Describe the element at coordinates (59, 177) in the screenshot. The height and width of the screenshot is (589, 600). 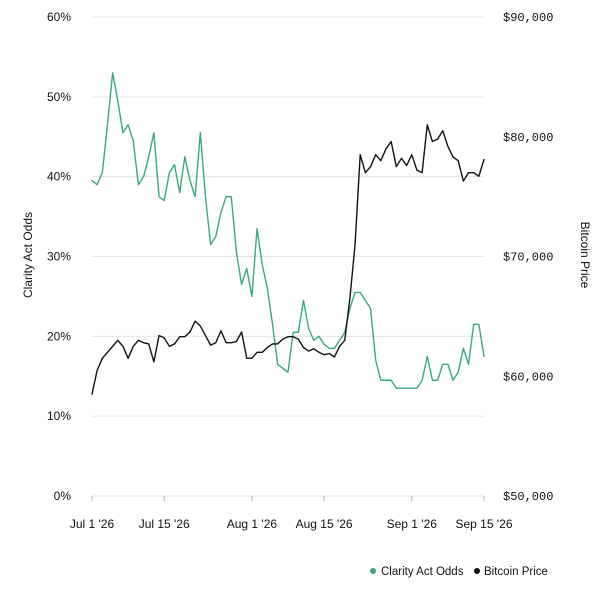
I see `y-left-tick-label: 40%` at that location.